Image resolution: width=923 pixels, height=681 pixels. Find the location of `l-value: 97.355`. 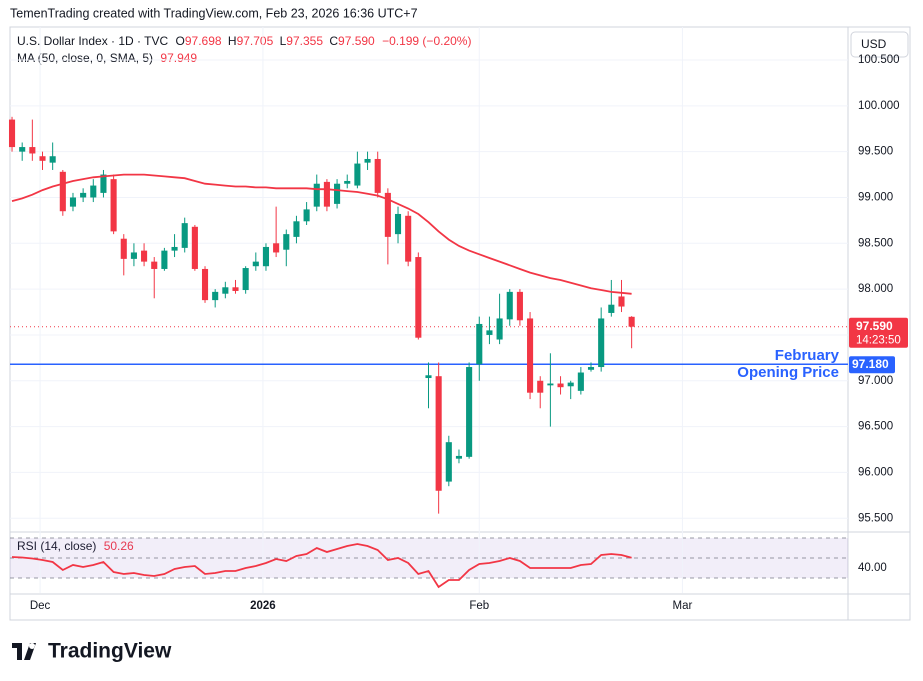

l-value: 97.355 is located at coordinates (304, 41).